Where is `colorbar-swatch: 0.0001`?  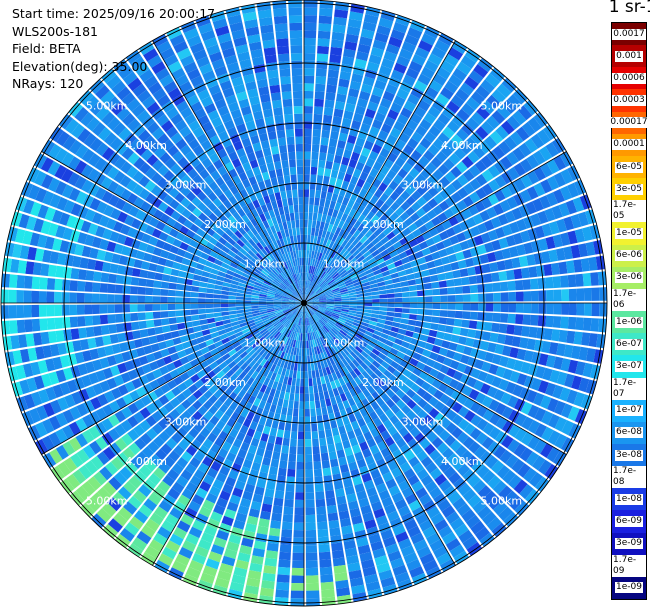 colorbar-swatch: 0.0001 is located at coordinates (629, 144).